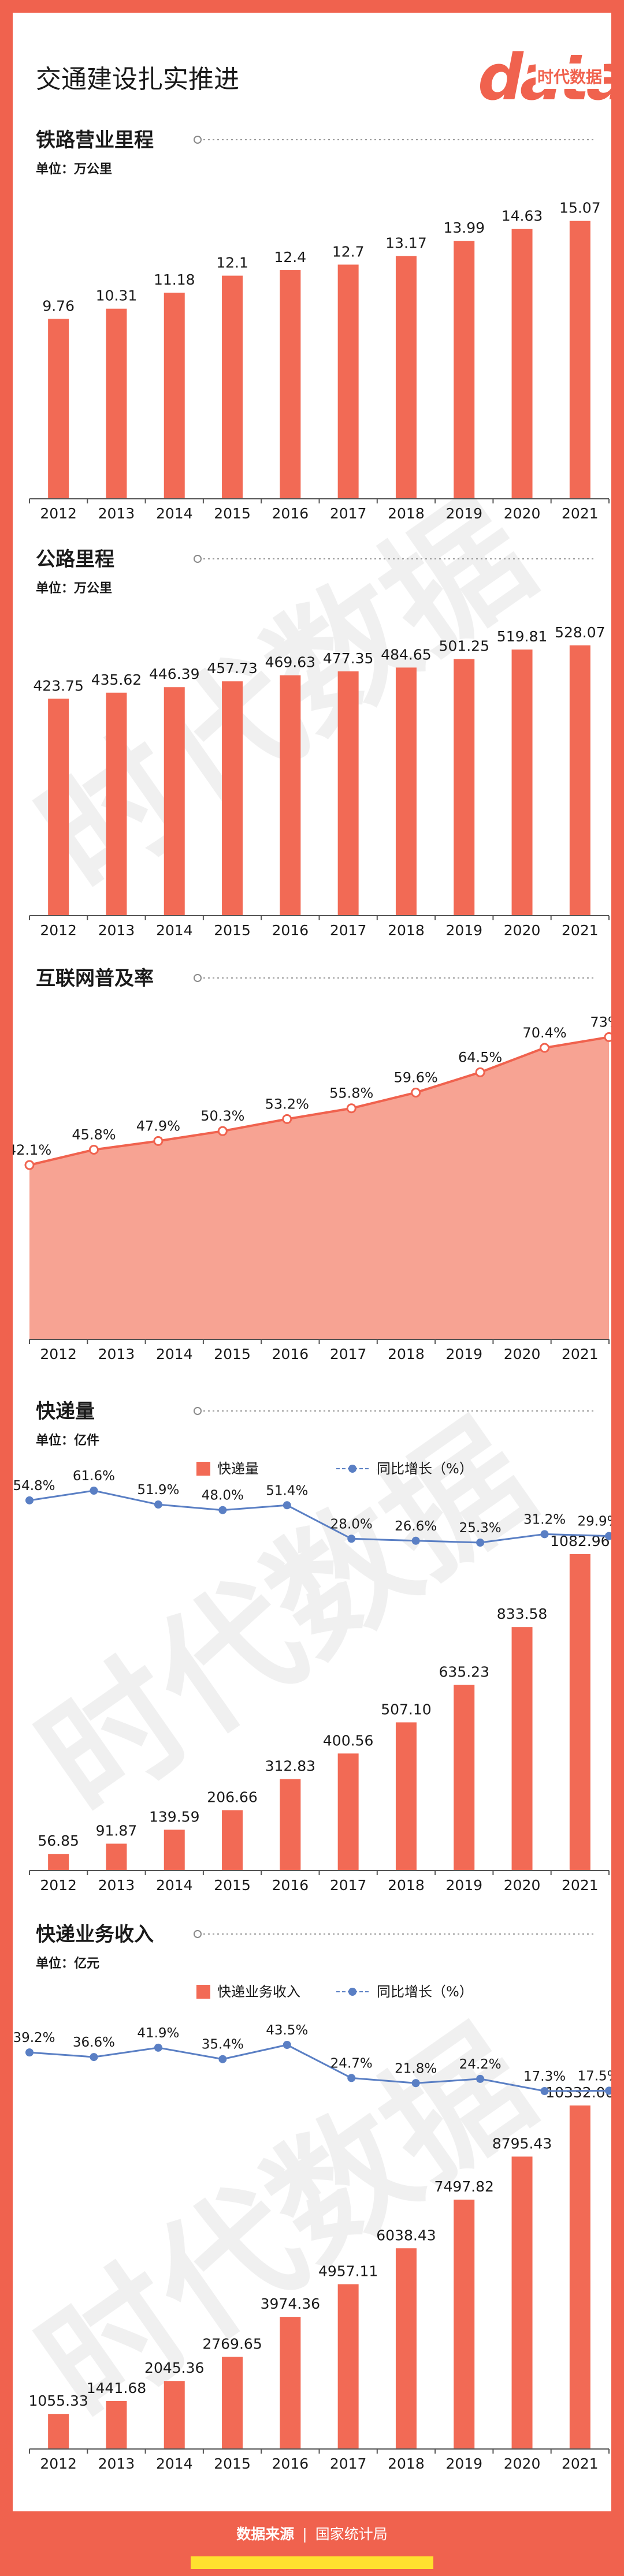 The width and height of the screenshot is (624, 2576). I want to click on railway-value-label: 13.17, so click(406, 242).